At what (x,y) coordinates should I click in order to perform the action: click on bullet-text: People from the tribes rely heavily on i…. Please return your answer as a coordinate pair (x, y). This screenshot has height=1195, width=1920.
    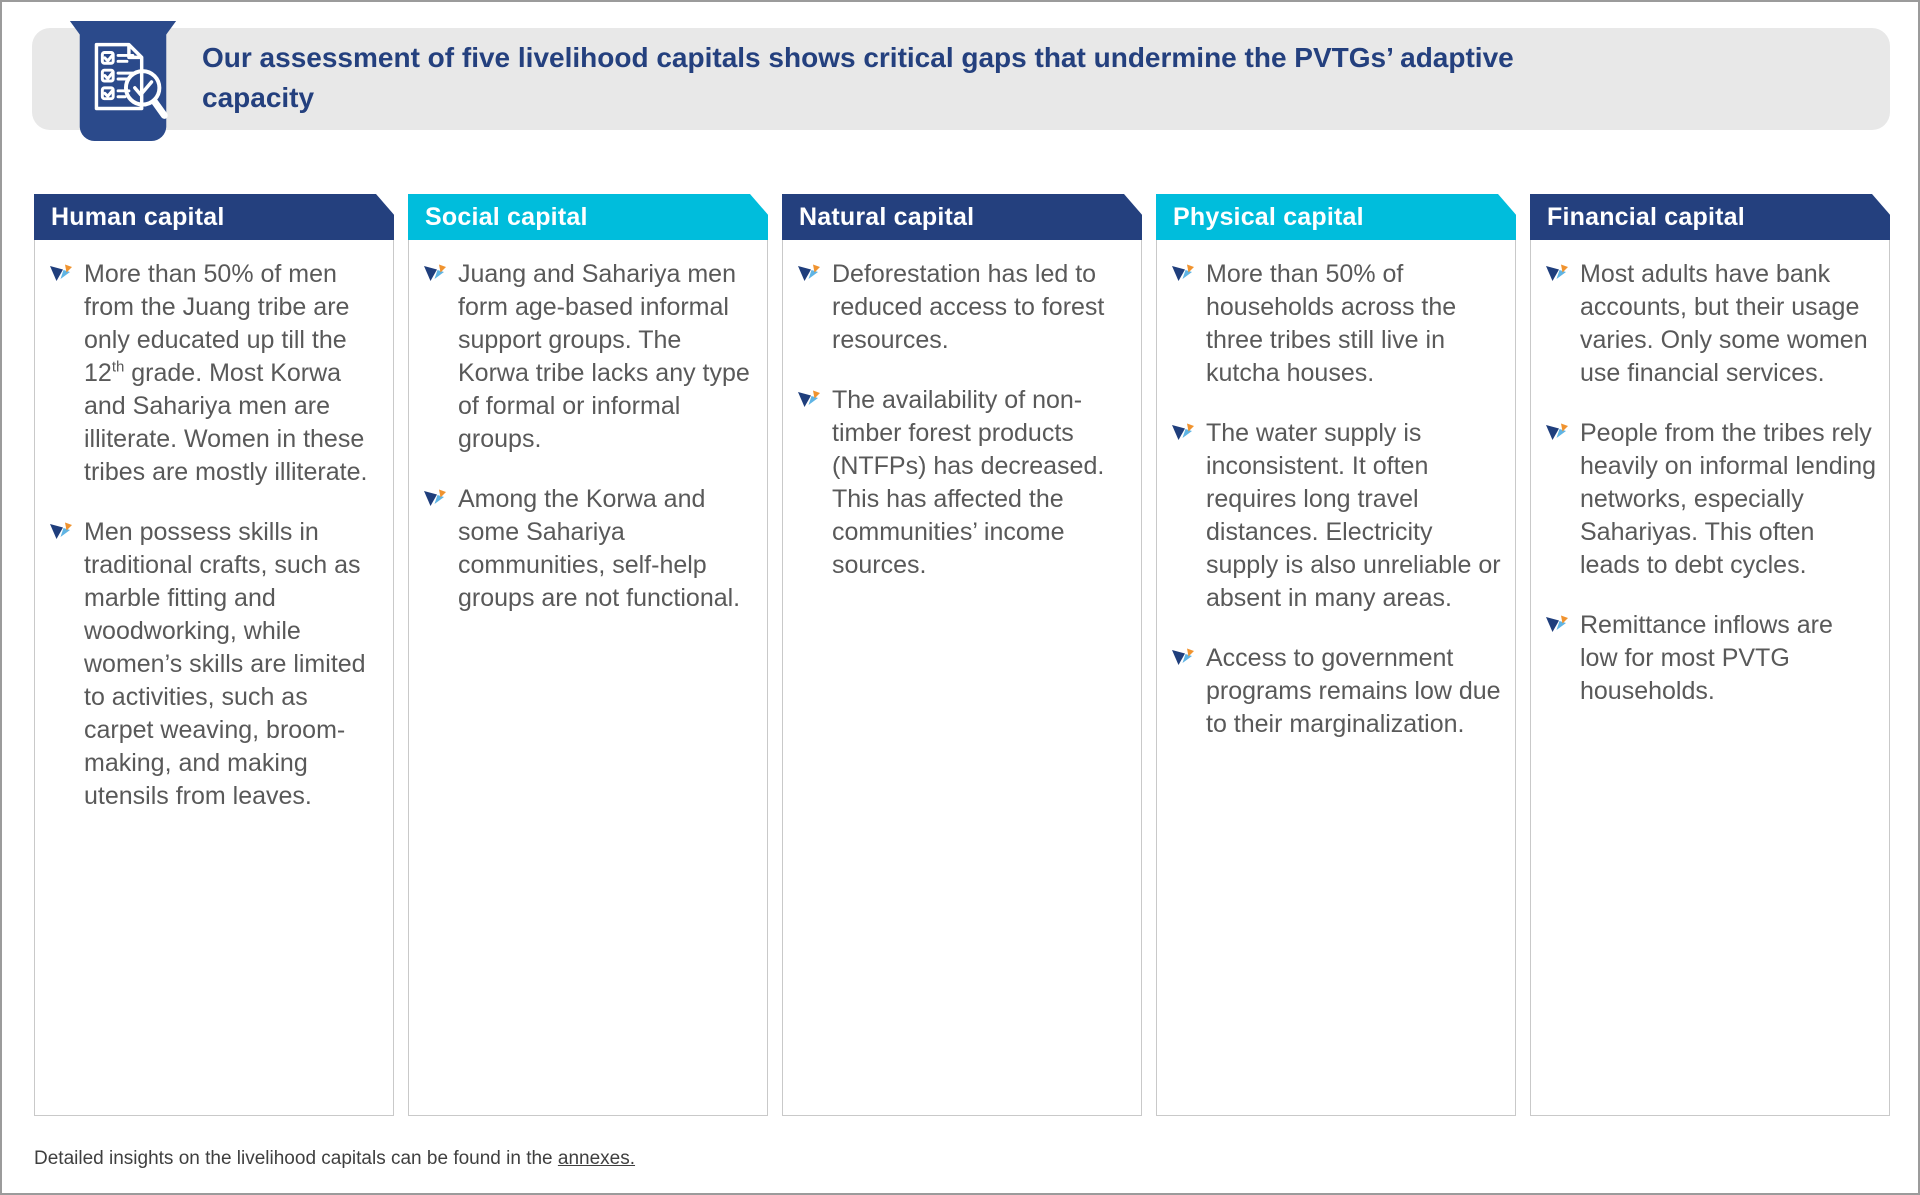
    Looking at the image, I should click on (1728, 499).